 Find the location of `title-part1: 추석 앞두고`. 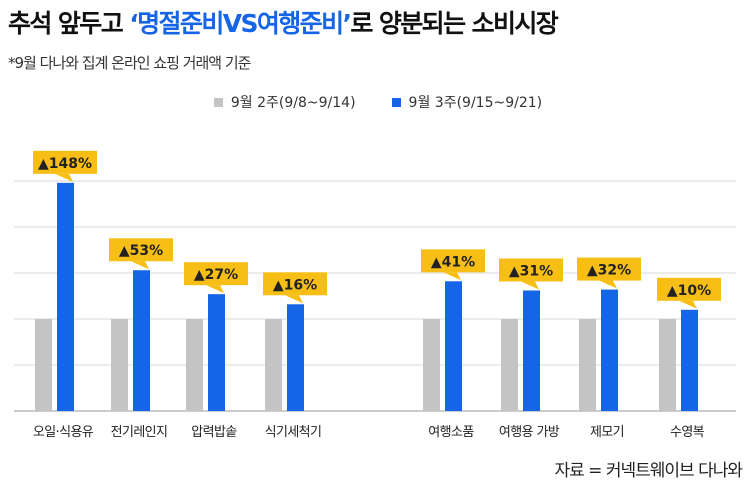

title-part1: 추석 앞두고 is located at coordinates (69, 23).